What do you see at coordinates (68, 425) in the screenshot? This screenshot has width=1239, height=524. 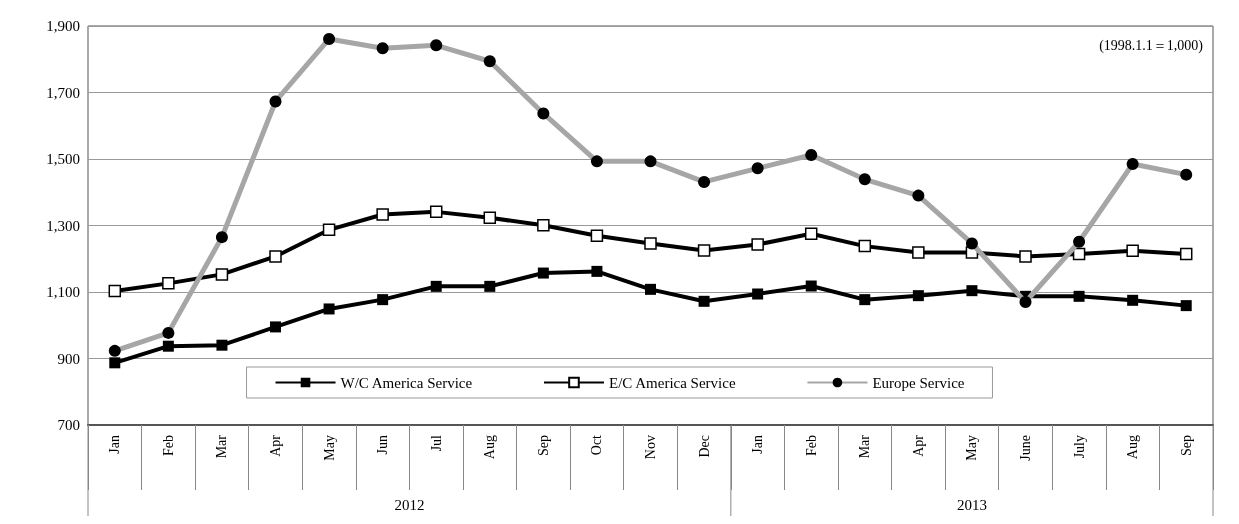 I see `y-tick-label: 700` at bounding box center [68, 425].